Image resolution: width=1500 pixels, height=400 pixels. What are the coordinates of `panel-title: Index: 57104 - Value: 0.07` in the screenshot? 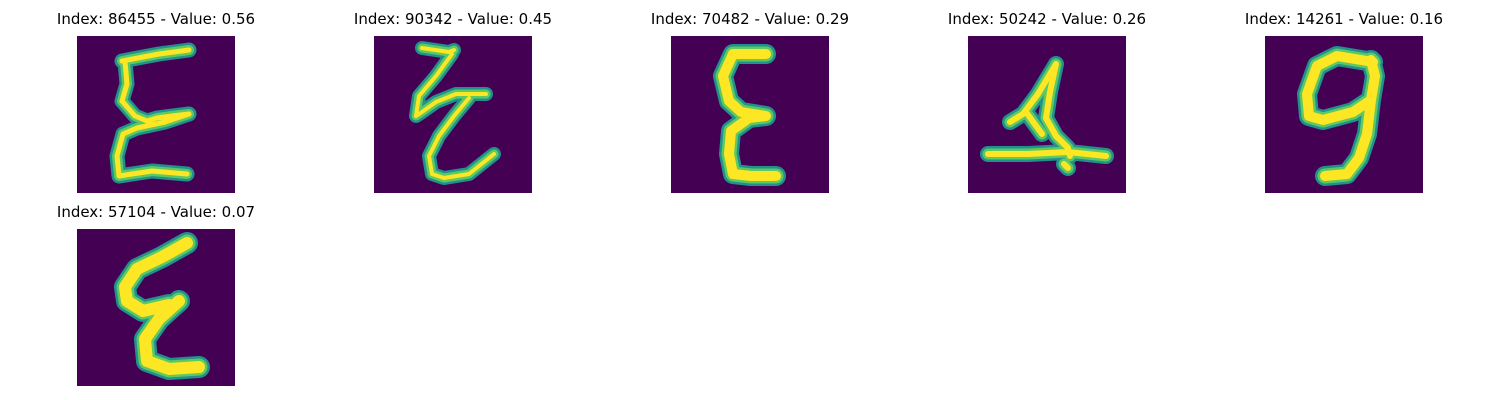 It's located at (156, 212).